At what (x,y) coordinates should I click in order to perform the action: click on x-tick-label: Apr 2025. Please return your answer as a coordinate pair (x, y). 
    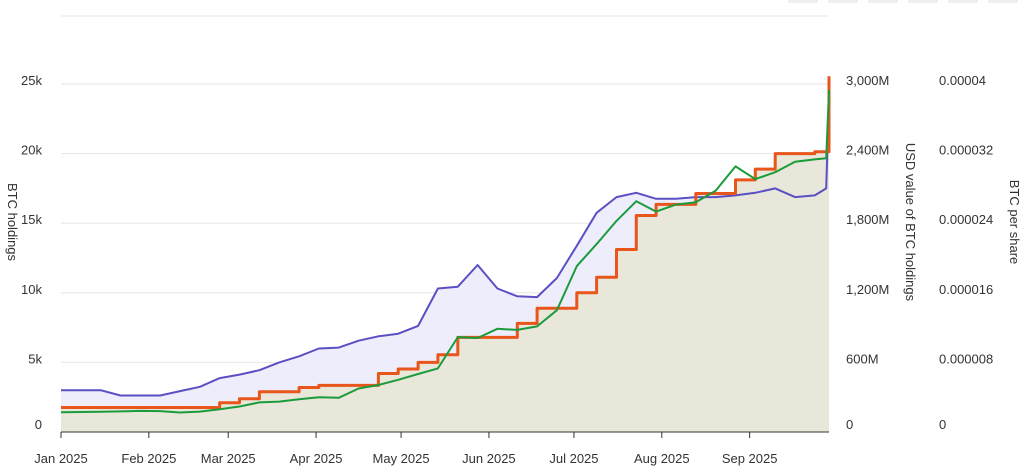
    Looking at the image, I should click on (316, 458).